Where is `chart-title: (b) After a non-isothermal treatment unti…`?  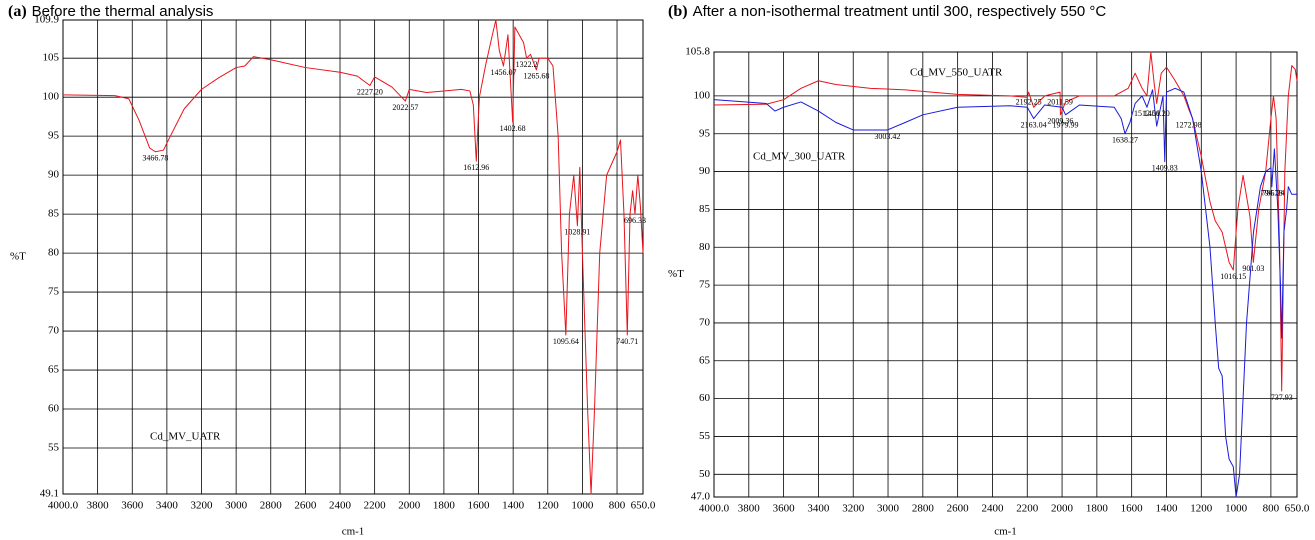
chart-title: (b) After a non-isothermal treatment unti… is located at coordinates (887, 11).